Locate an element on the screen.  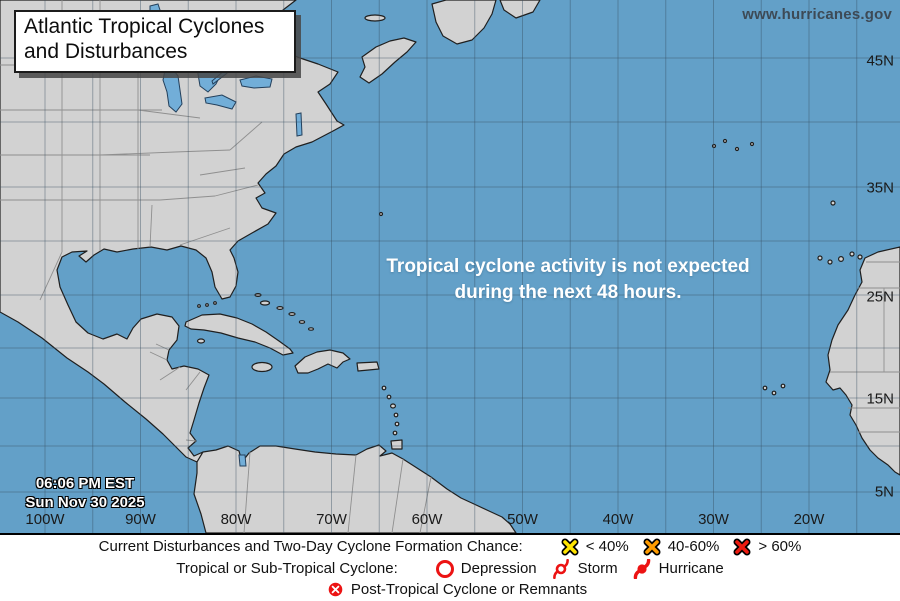
madeira-island is located at coordinates (833, 203).